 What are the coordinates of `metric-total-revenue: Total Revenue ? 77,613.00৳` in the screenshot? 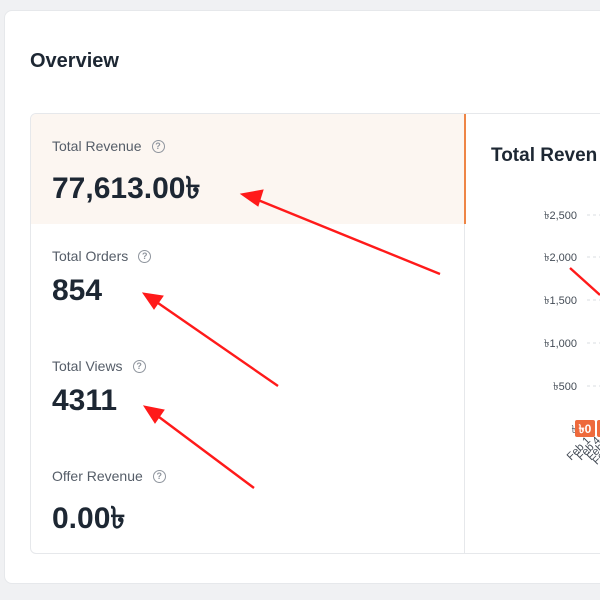 It's located at (248, 169).